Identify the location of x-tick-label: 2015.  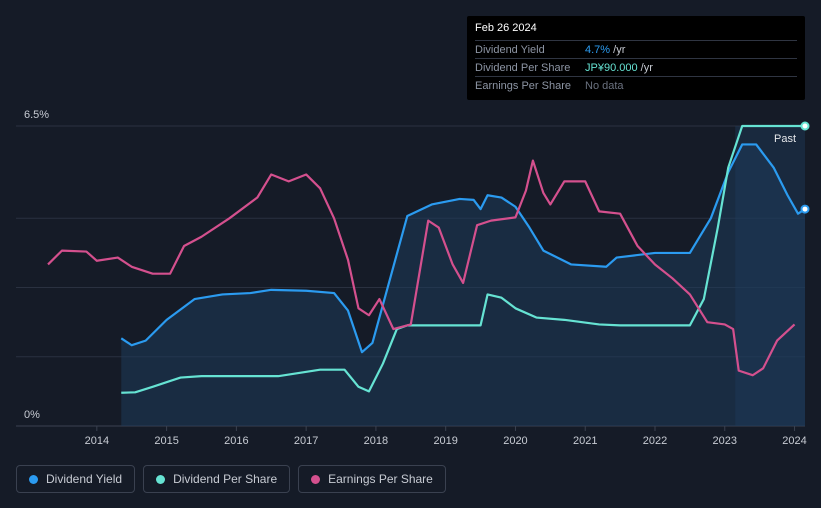
(166, 441).